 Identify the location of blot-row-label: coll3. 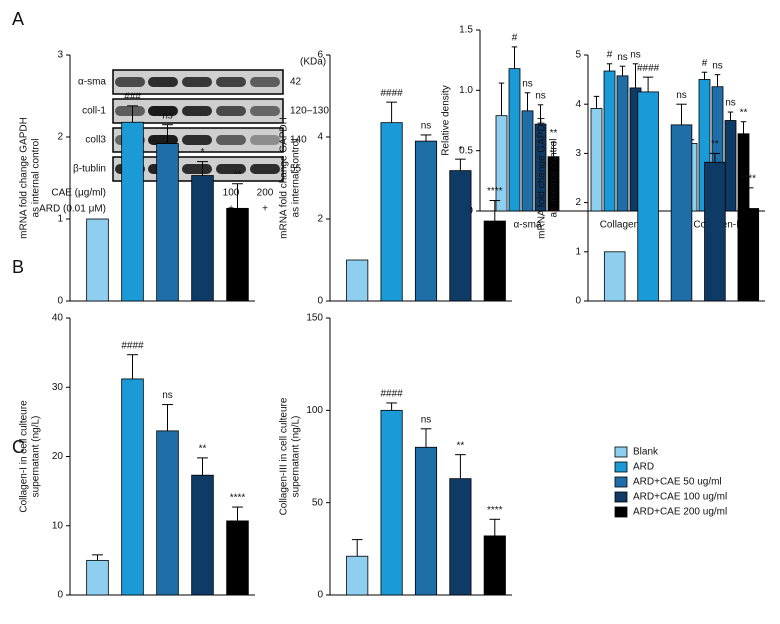
(95, 140).